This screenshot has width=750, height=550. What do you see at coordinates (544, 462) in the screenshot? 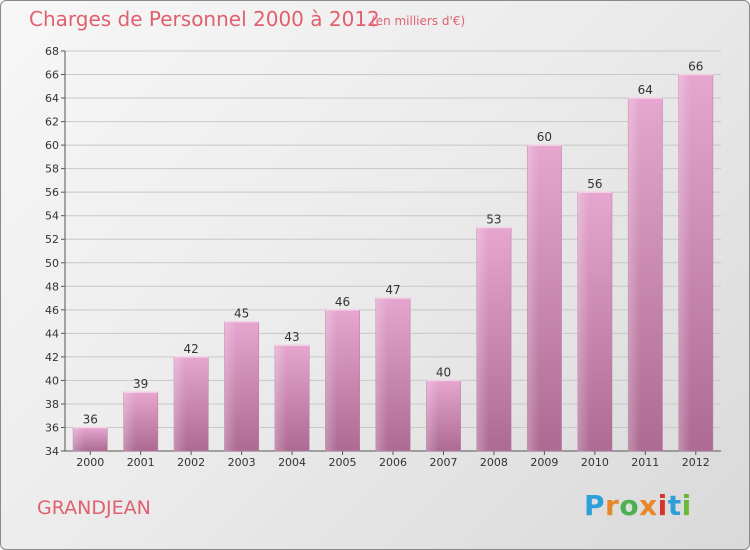
I see `x-tick-label: 2009` at bounding box center [544, 462].